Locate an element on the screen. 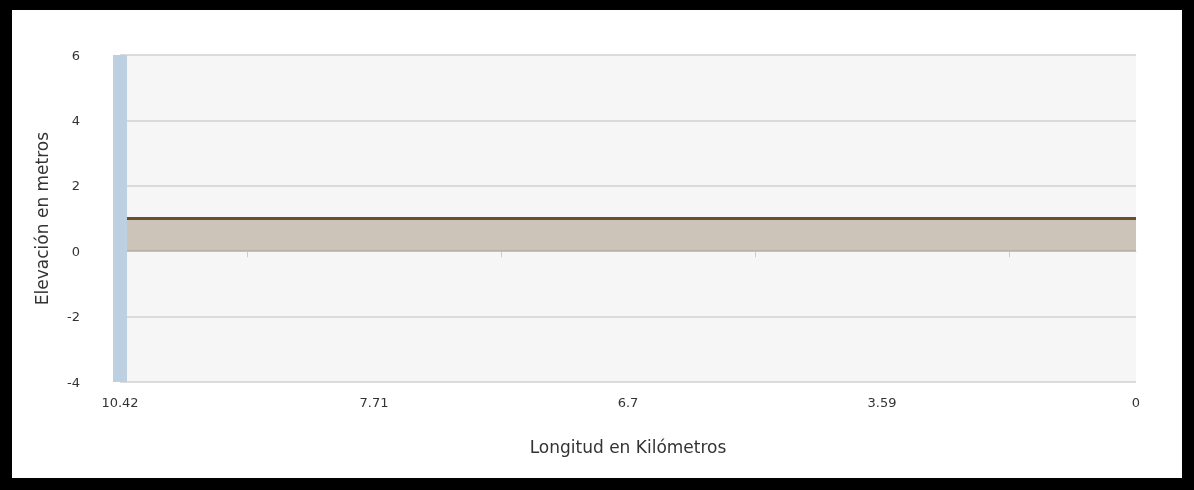 Image resolution: width=1194 pixels, height=490 pixels. x-tick-label: 0 is located at coordinates (1136, 402).